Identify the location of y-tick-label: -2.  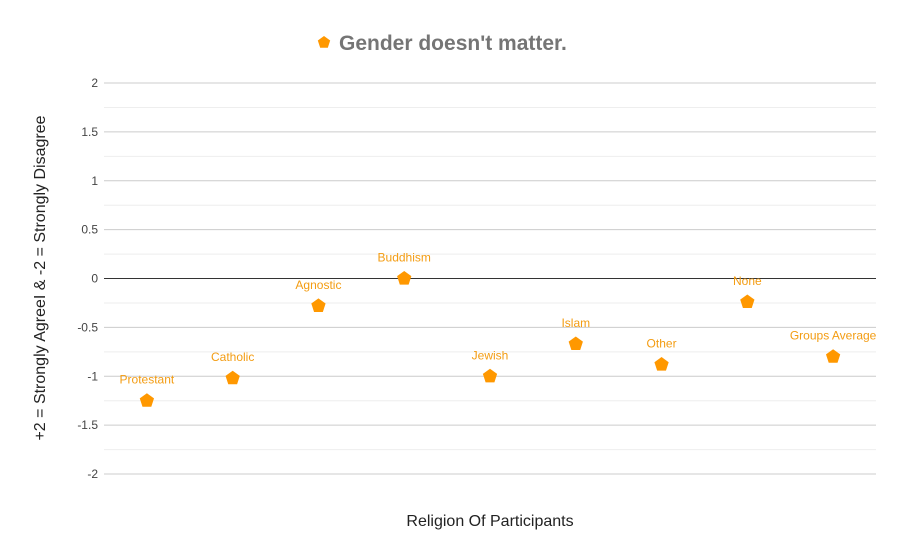
(92, 474).